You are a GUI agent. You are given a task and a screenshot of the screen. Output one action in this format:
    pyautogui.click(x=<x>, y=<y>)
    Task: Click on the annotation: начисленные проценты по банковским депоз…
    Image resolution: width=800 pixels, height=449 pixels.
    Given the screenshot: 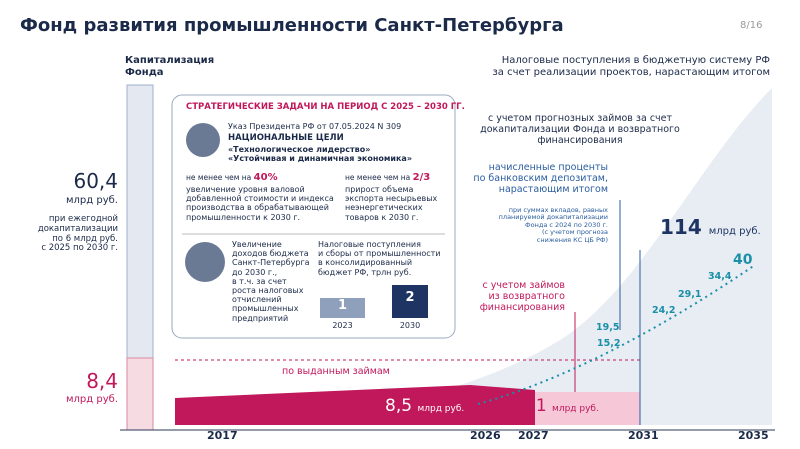 What is the action you would take?
    pyautogui.click(x=540, y=178)
    